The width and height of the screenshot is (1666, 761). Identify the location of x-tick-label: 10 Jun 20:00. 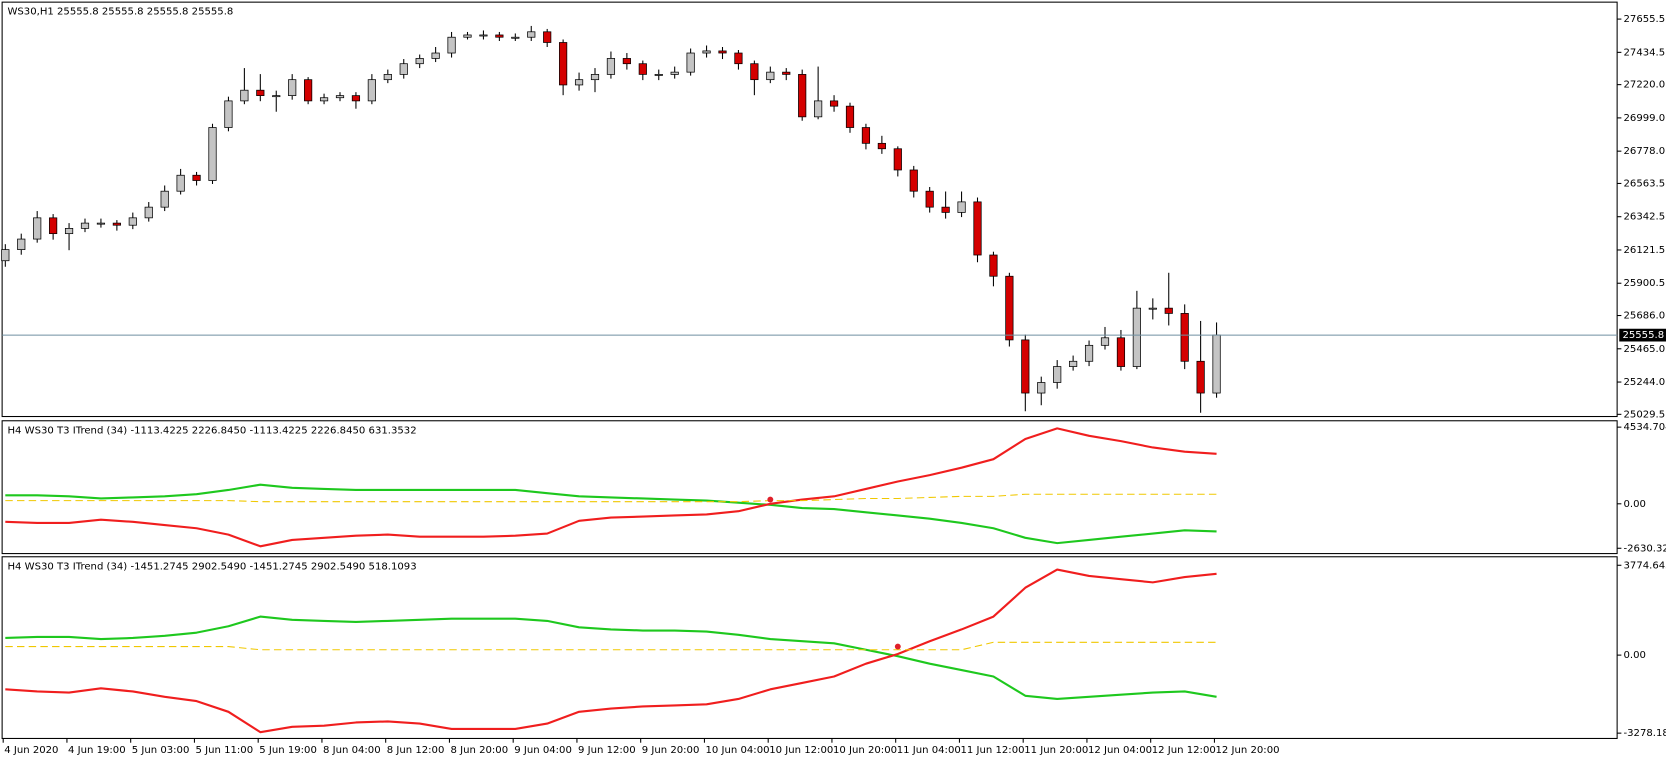
(865, 750).